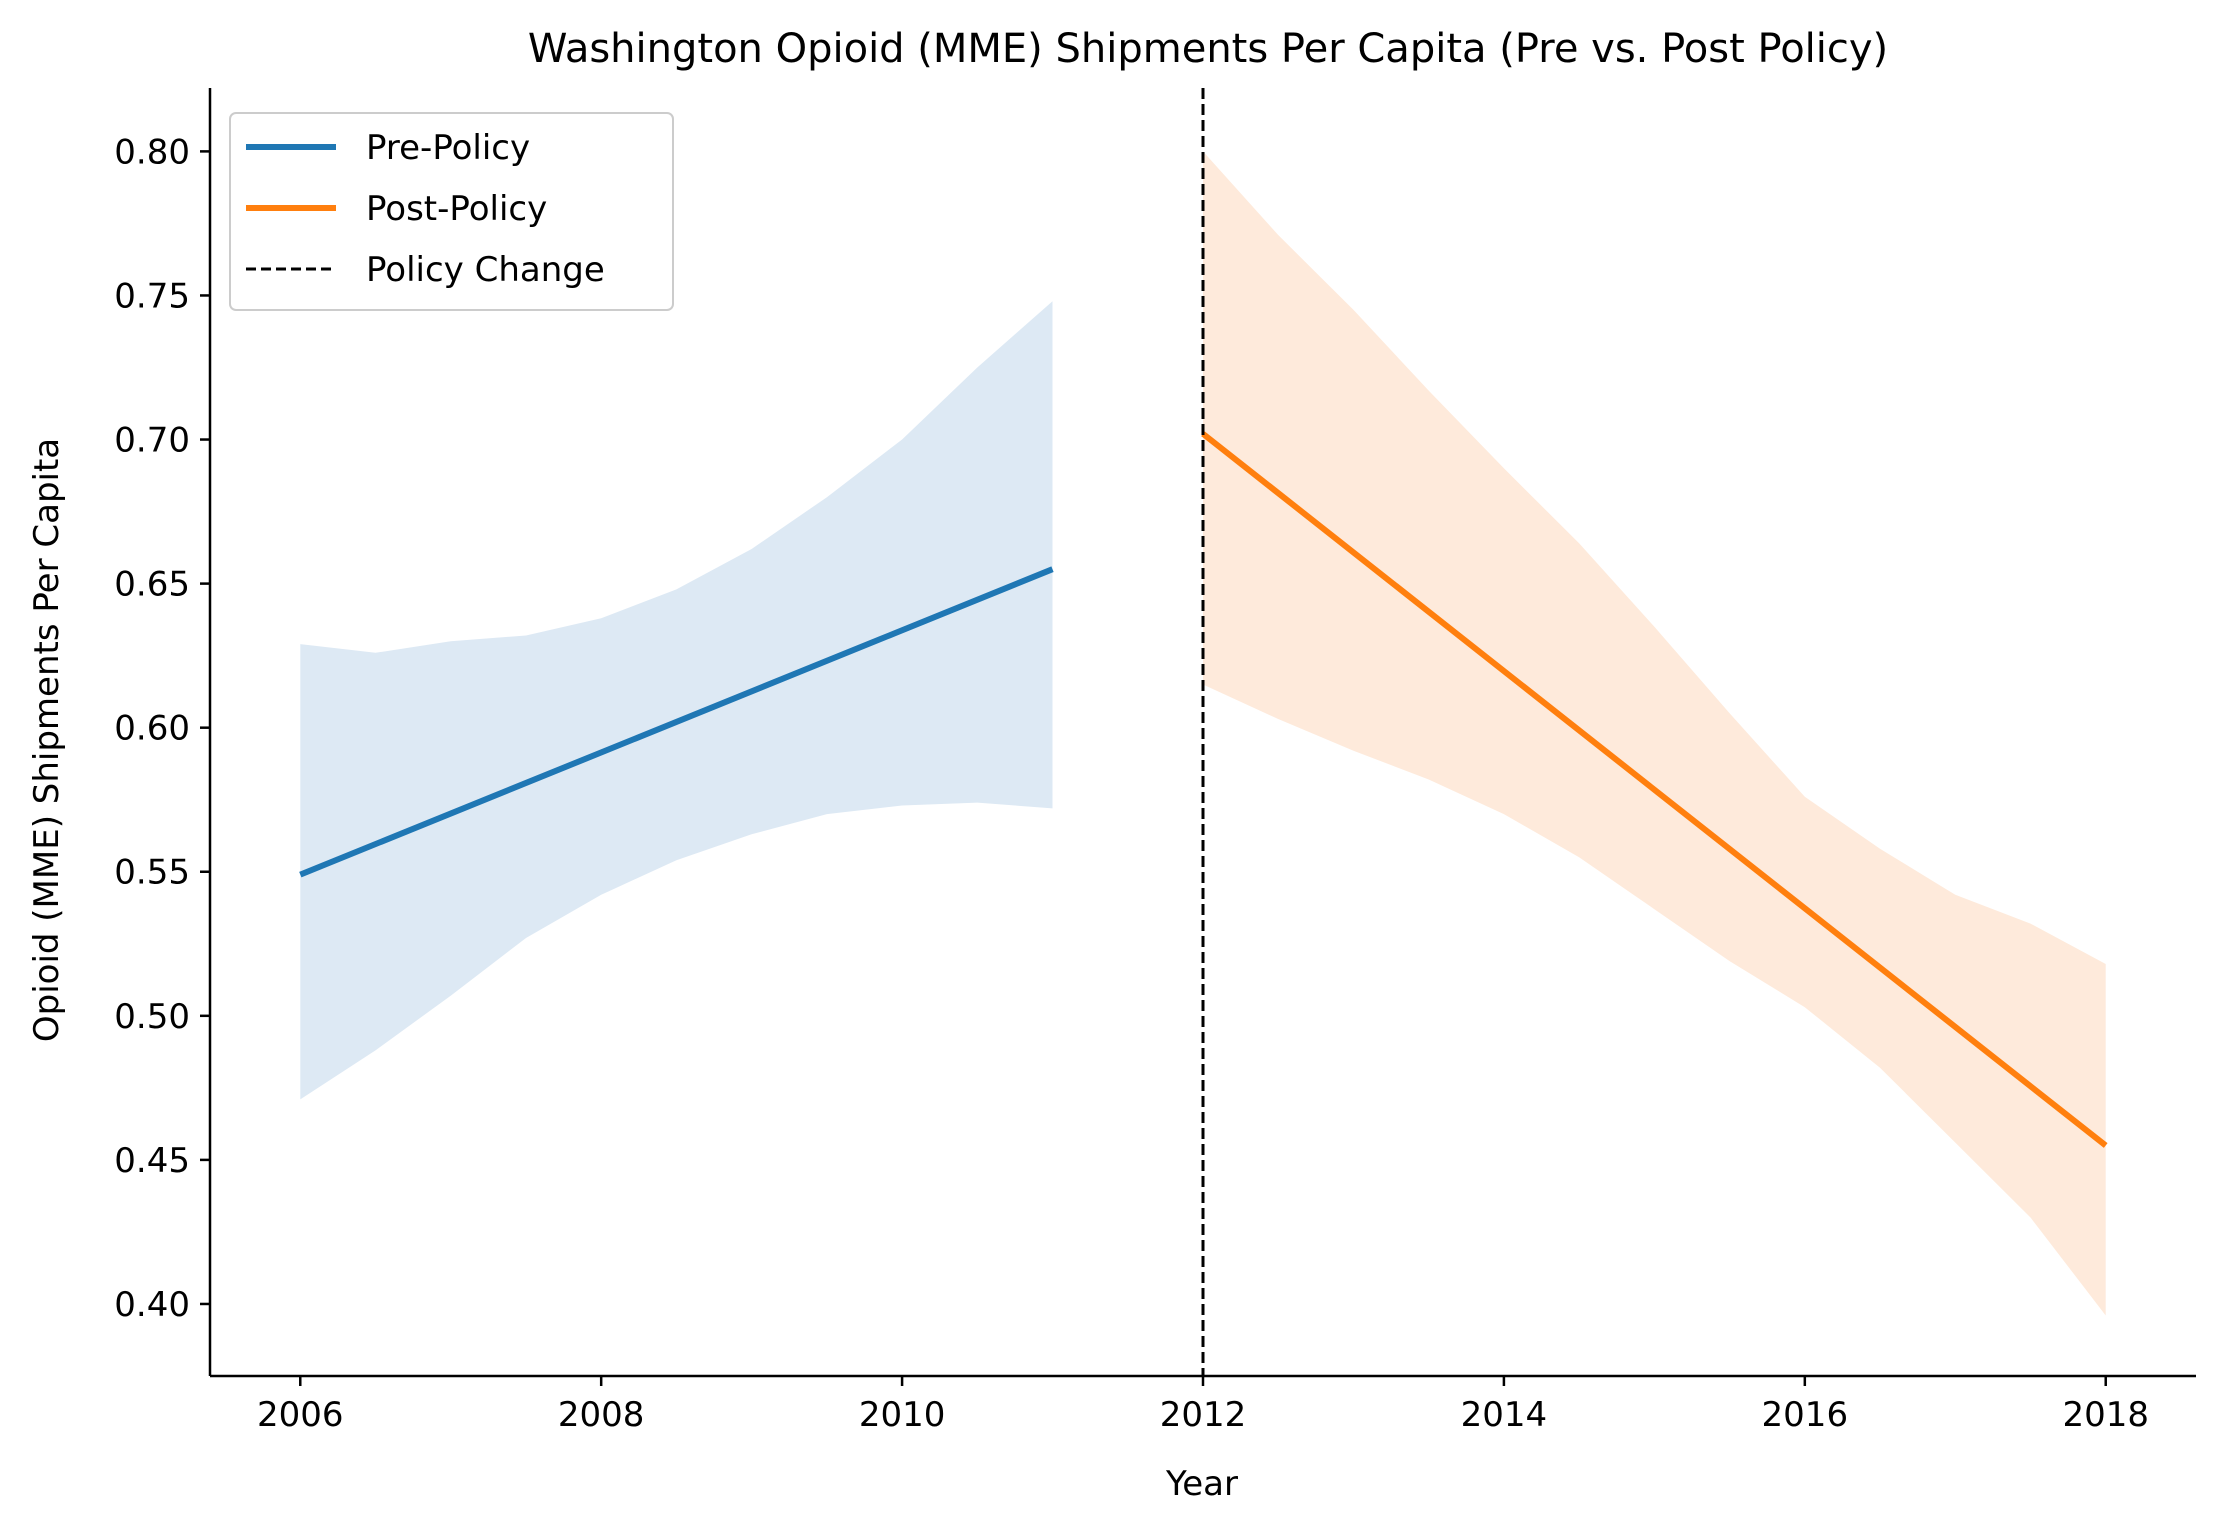 The height and width of the screenshot is (1528, 2218). What do you see at coordinates (152, 1017) in the screenshot?
I see `y-tick-label-0.50: 0.50` at bounding box center [152, 1017].